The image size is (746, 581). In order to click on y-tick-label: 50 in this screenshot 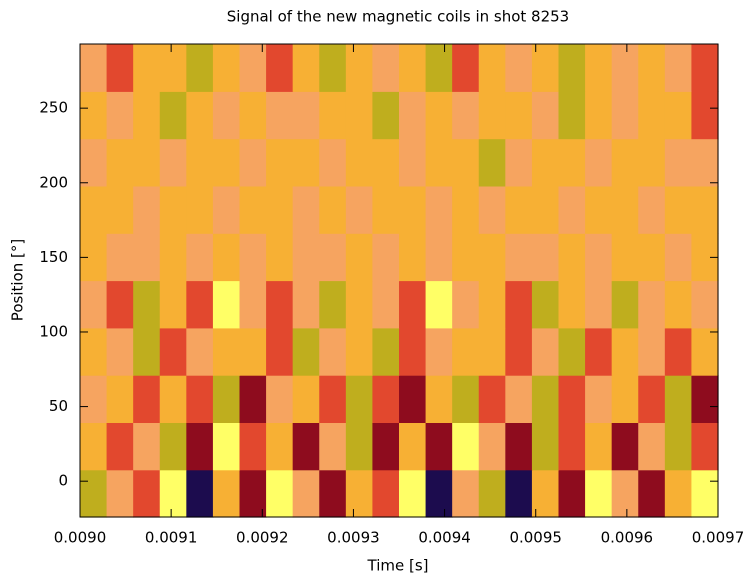, I will do `click(58, 406)`.